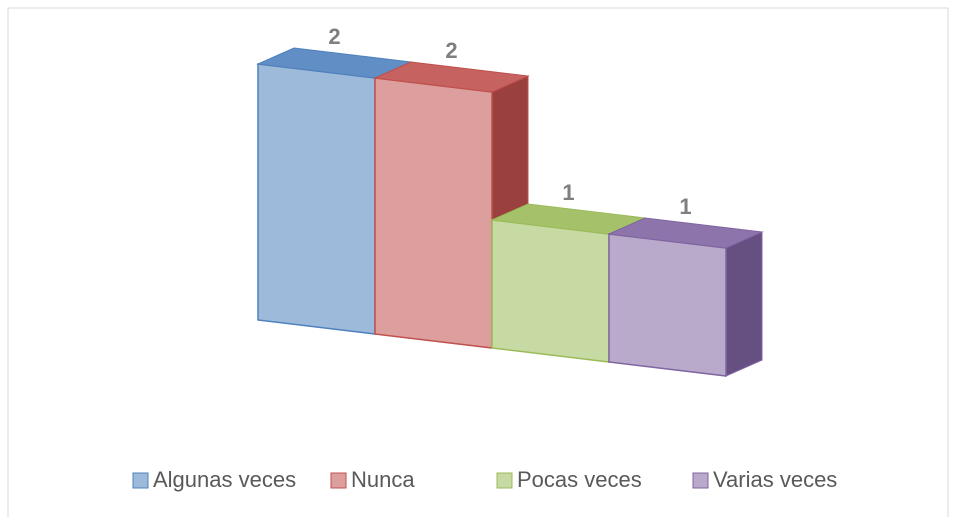 This screenshot has height=517, width=957. Describe the element at coordinates (744, 304) in the screenshot. I see `bar-side` at that location.